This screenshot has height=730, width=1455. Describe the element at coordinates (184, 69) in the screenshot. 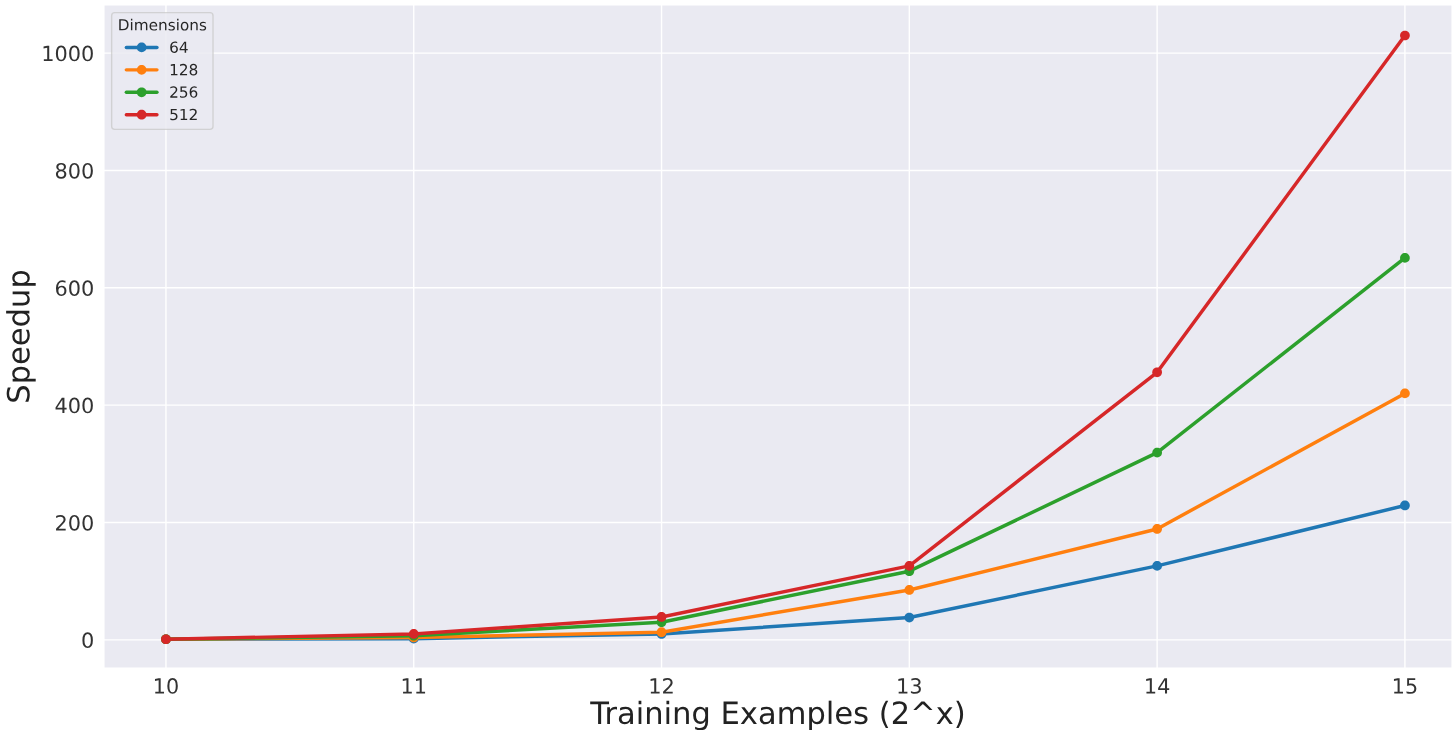

I see `legend-label: 128` at that location.